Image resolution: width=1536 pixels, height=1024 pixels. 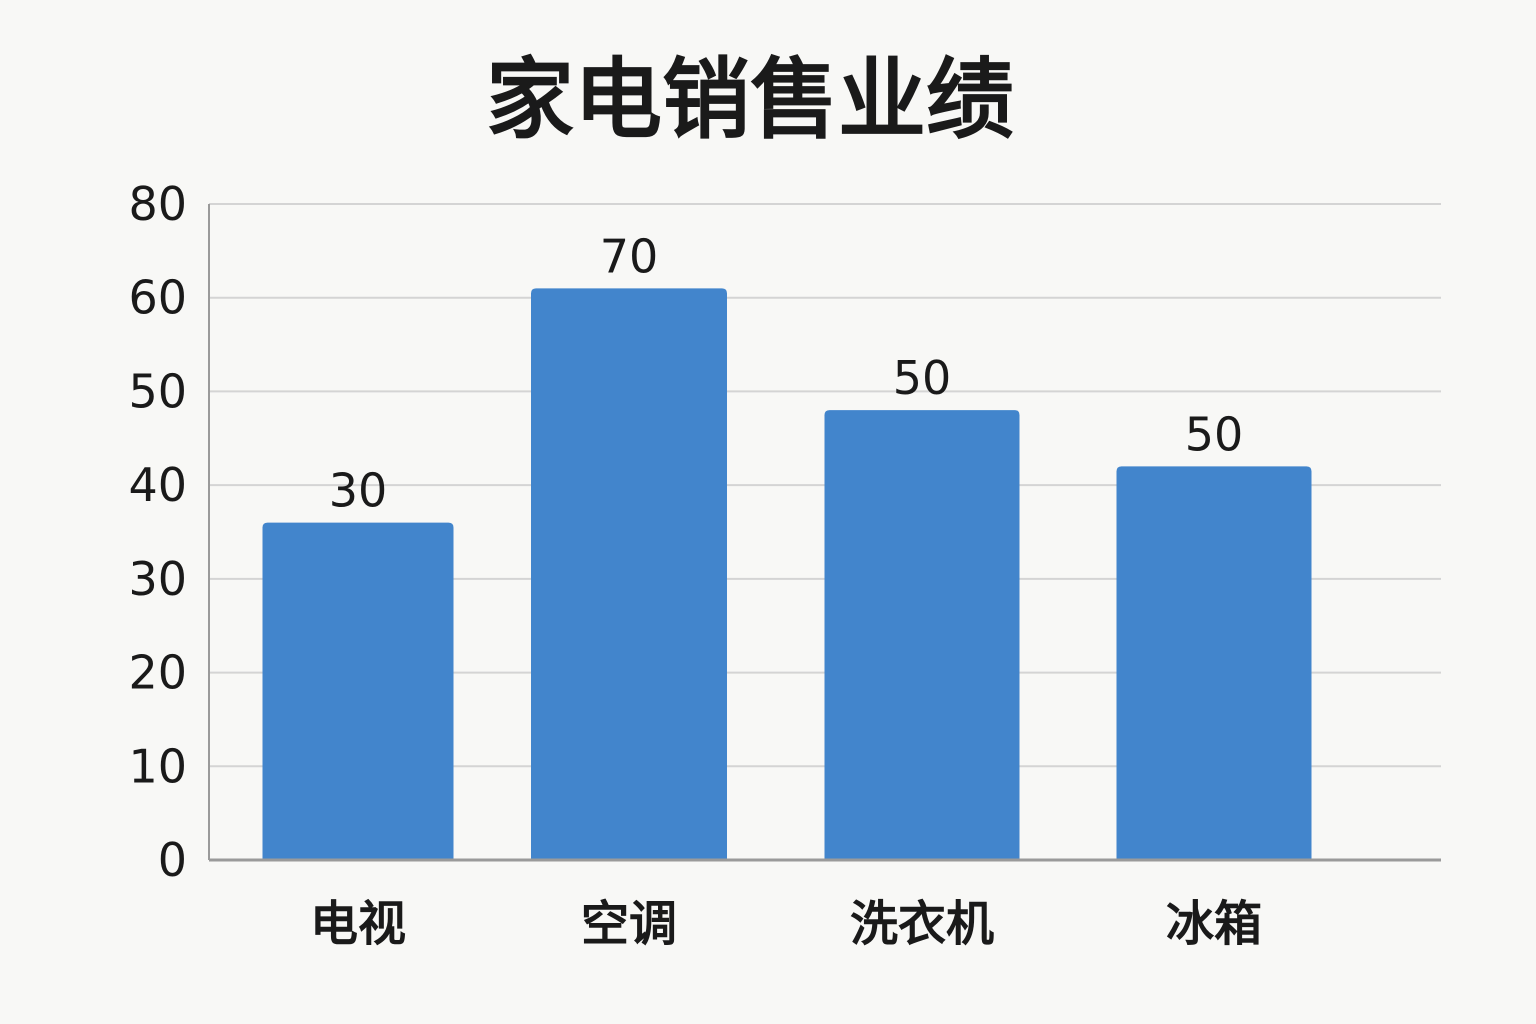 I want to click on x-category-label: 冰箱, so click(x=1214, y=924).